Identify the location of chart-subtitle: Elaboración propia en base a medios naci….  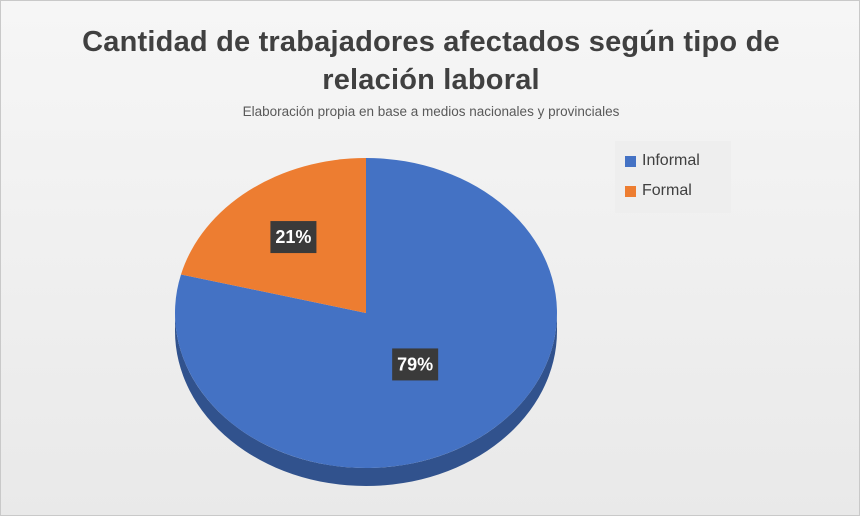
(431, 111).